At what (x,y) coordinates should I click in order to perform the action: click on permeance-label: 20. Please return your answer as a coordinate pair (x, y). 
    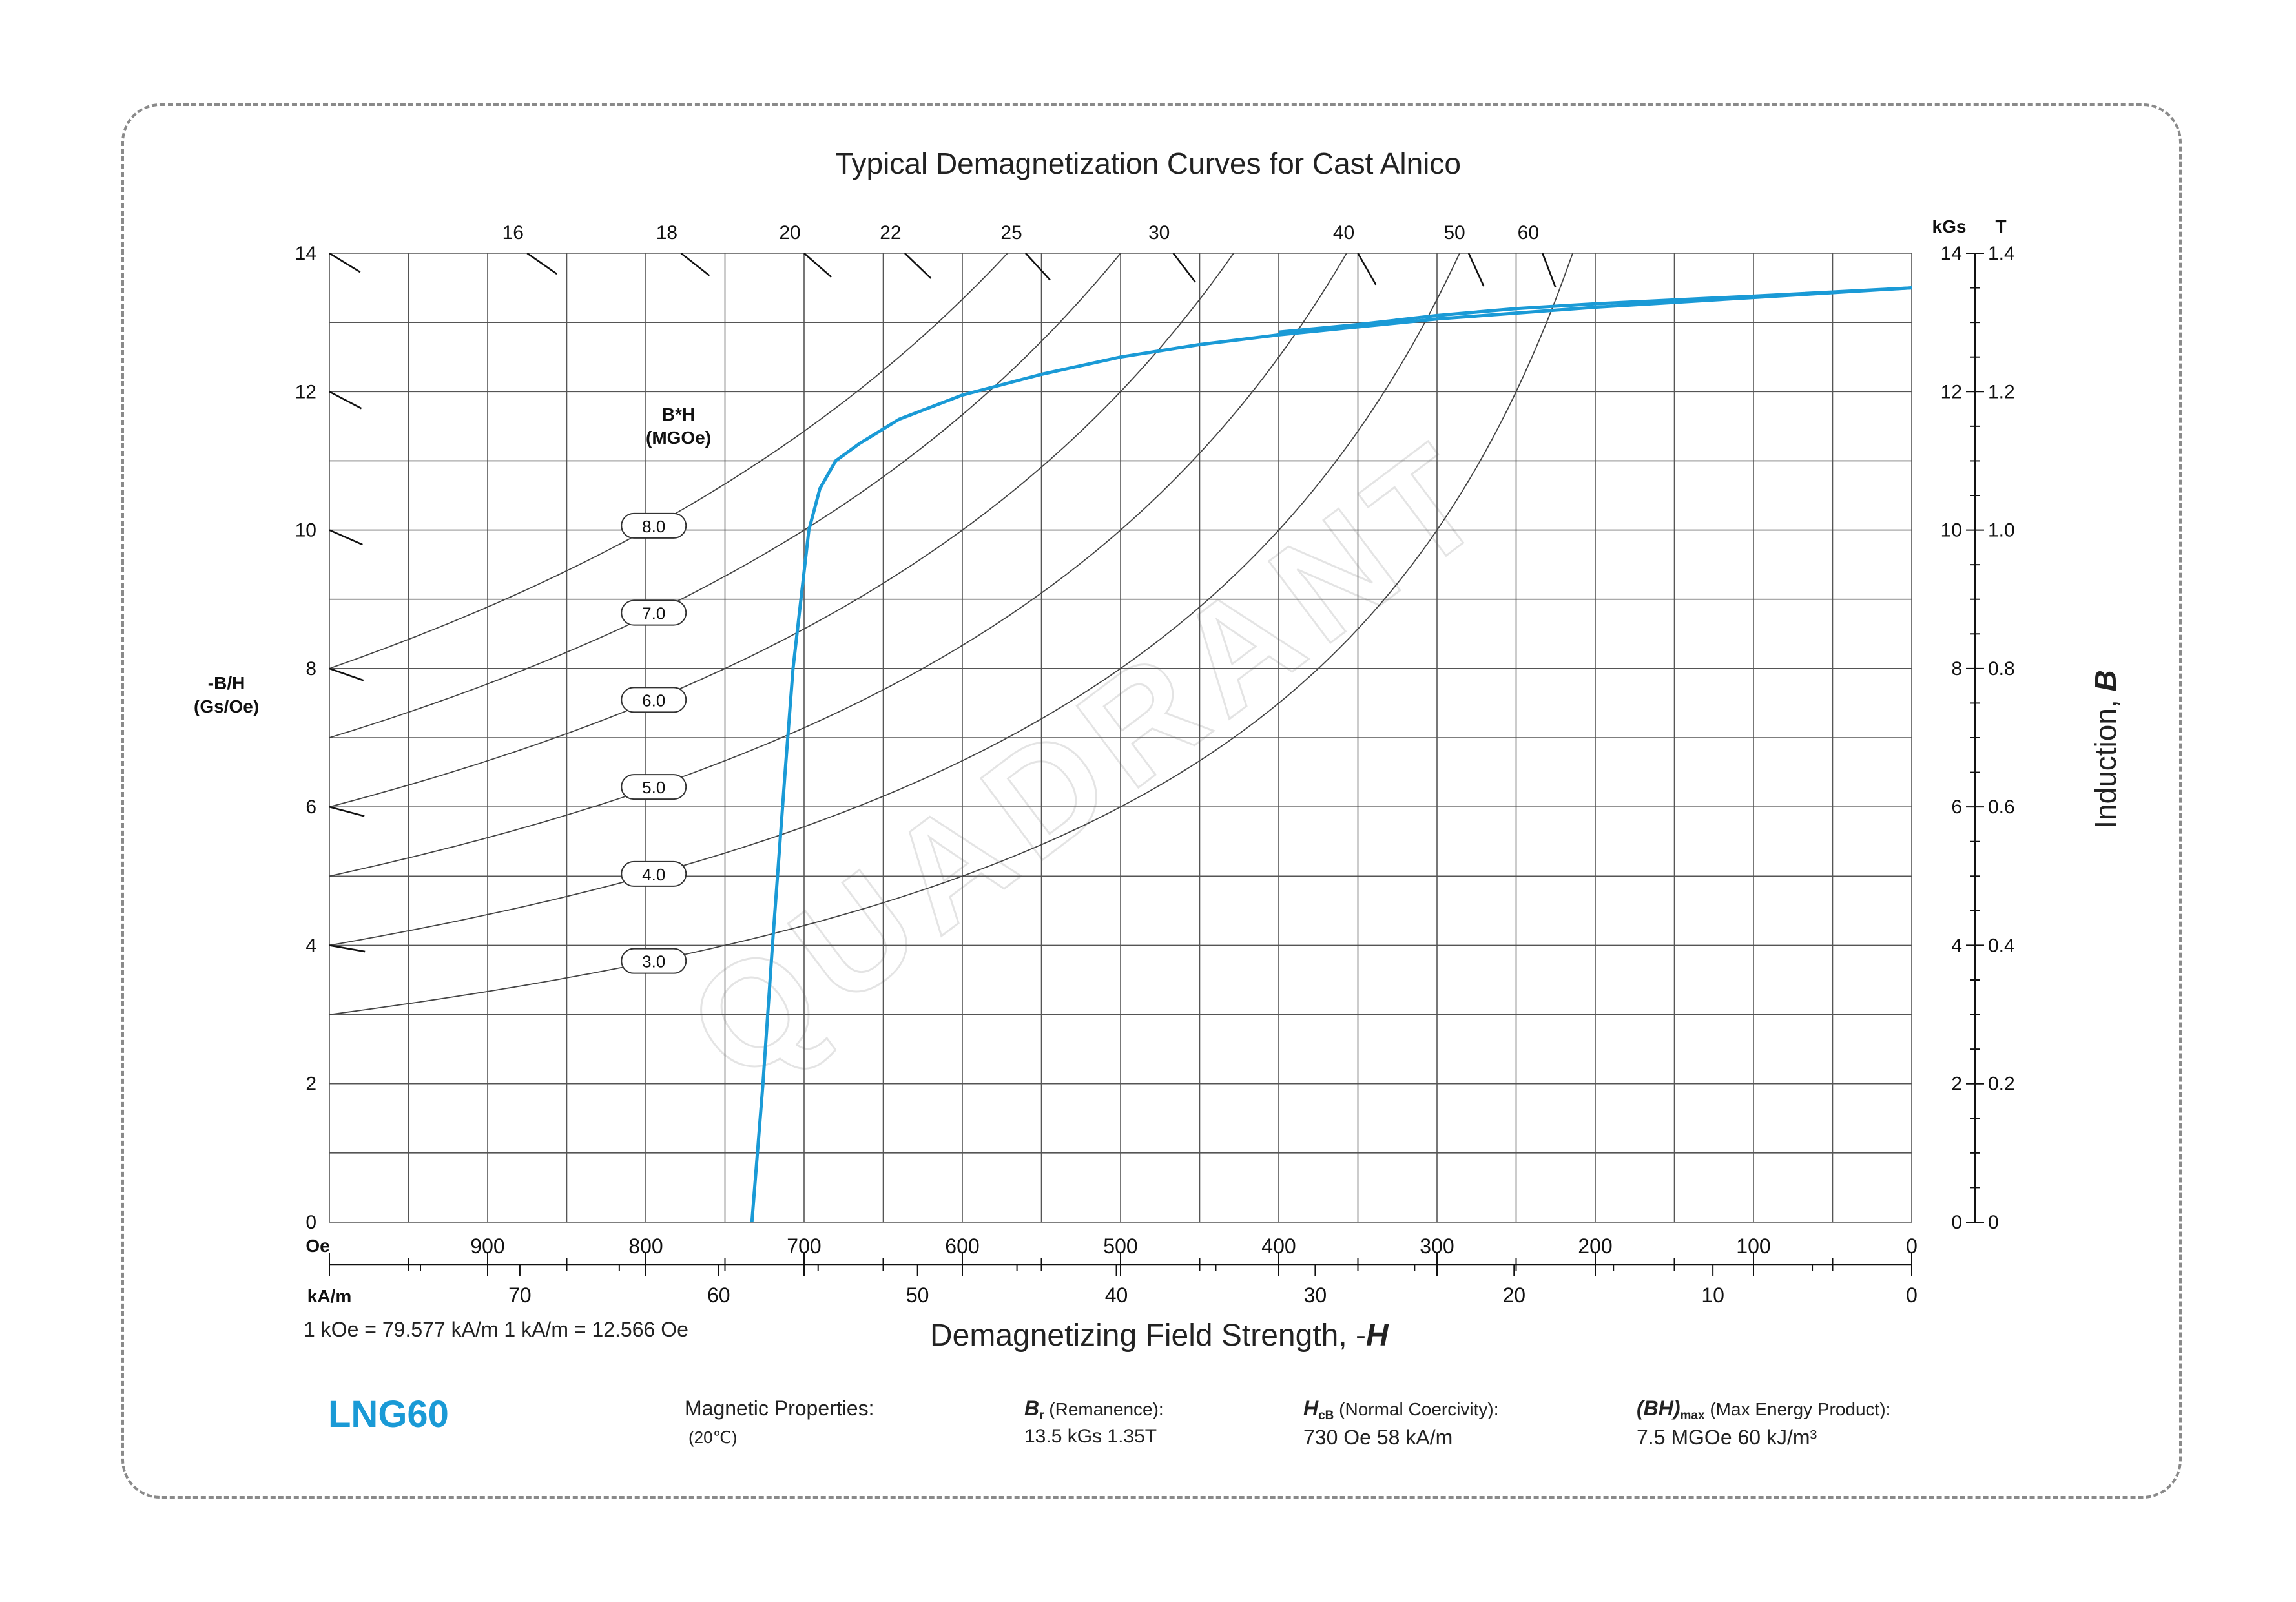
    Looking at the image, I should click on (789, 233).